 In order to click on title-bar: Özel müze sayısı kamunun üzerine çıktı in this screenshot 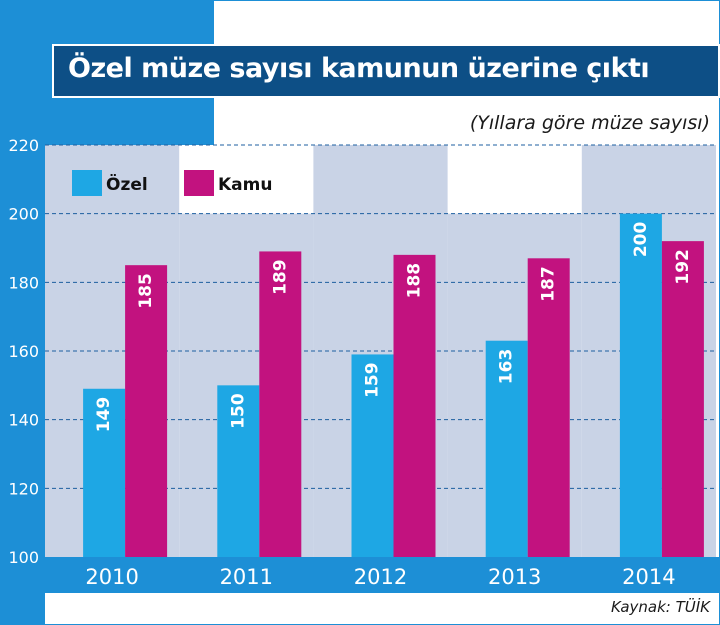, I will do `click(386, 71)`.